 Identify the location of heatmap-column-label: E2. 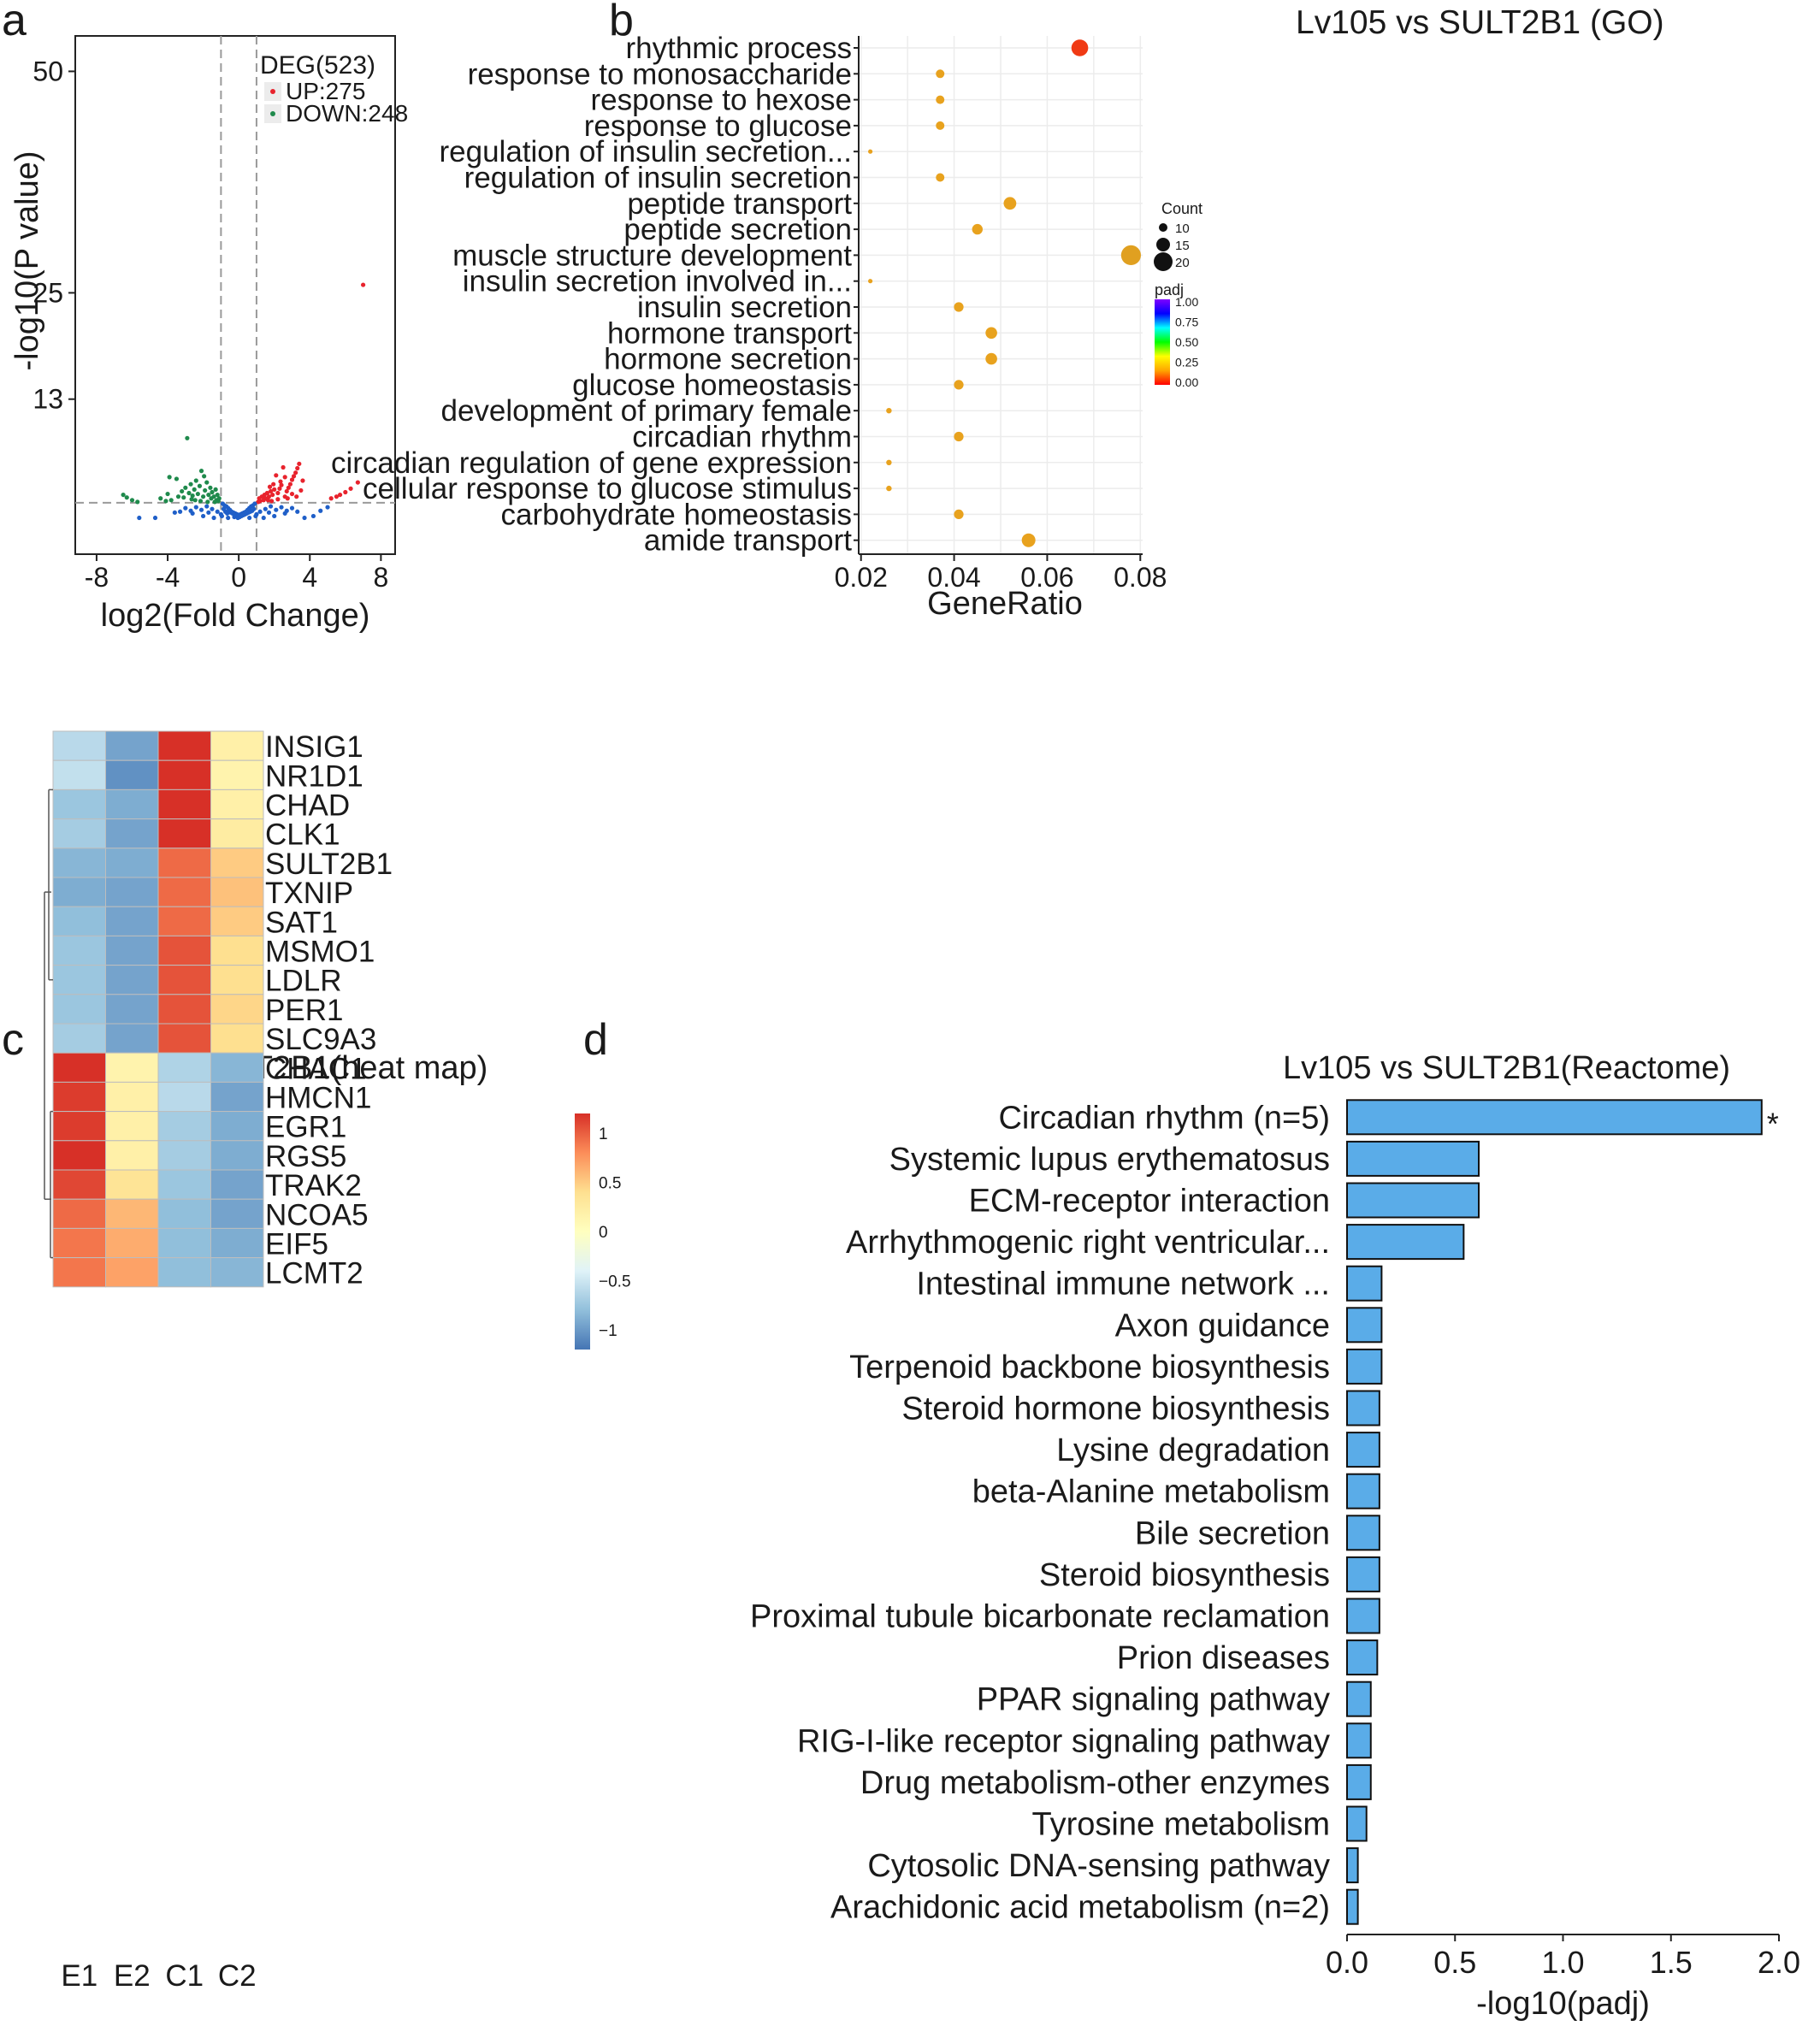
(132, 1976).